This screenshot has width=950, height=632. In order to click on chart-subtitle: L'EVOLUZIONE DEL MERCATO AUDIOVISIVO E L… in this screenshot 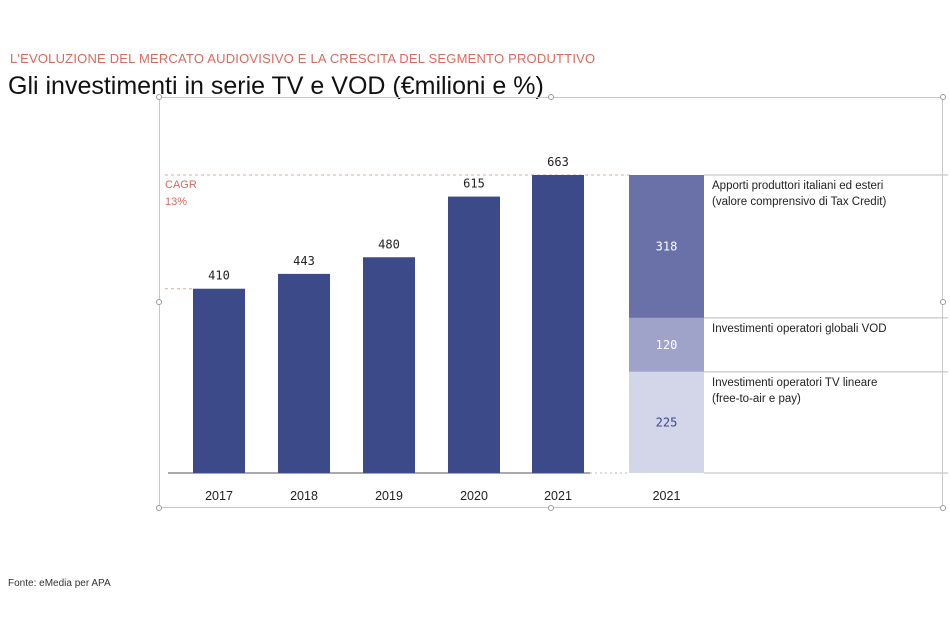, I will do `click(303, 58)`.